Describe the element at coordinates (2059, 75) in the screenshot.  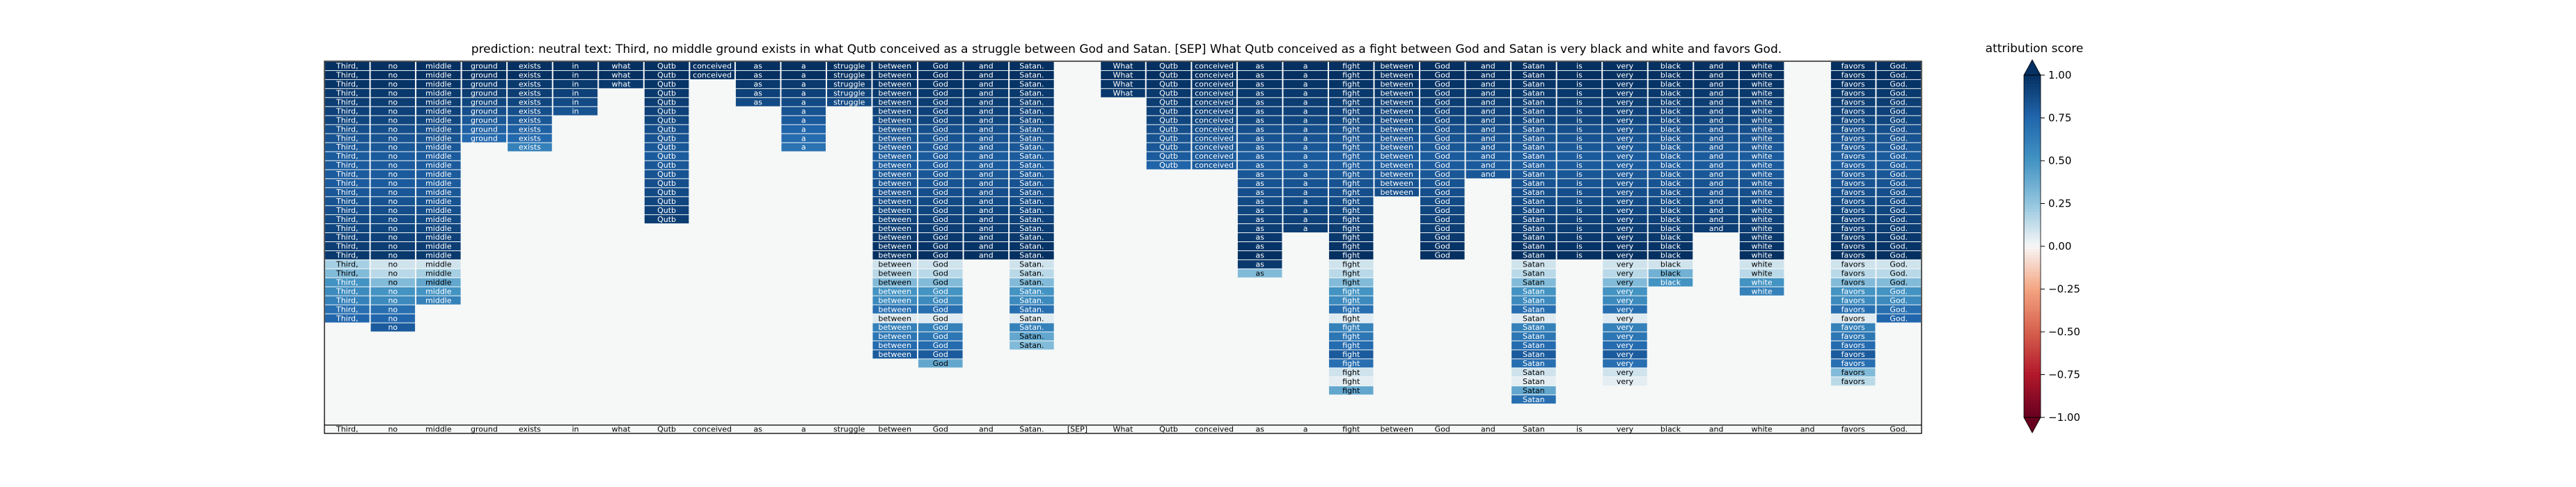
I see `colorbar-tick-label: 1.00` at that location.